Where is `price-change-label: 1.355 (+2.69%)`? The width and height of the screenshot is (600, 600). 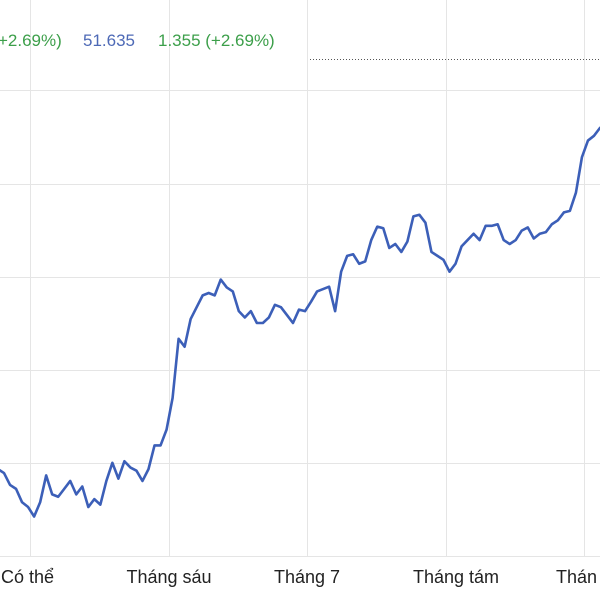 price-change-label: 1.355 (+2.69%) is located at coordinates (216, 40).